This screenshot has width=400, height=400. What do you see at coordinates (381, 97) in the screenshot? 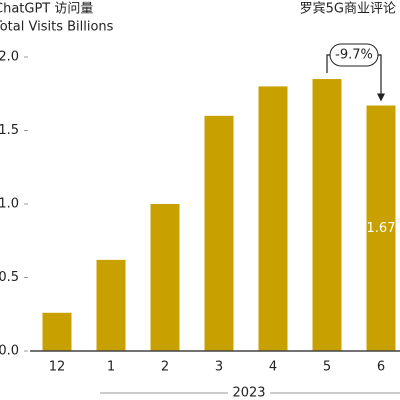
I see `annotation-arrow` at bounding box center [381, 97].